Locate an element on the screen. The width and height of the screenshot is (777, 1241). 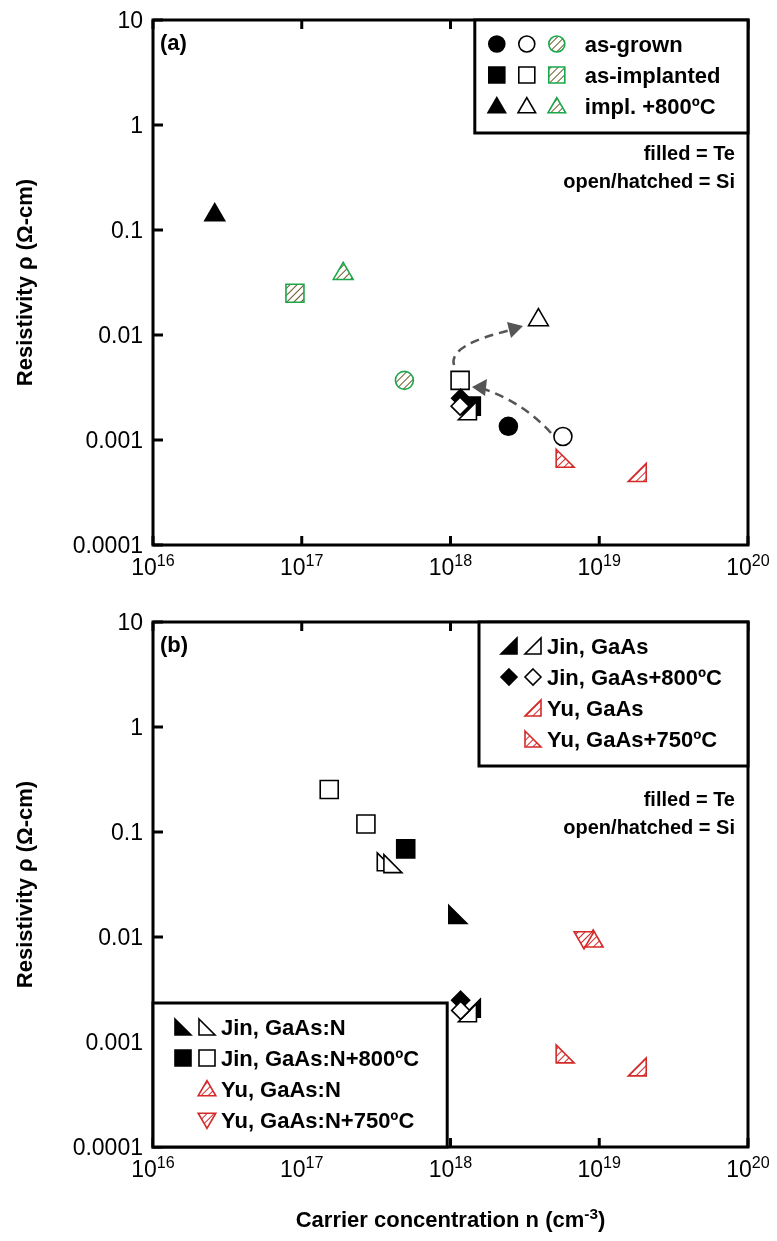
x-axis-title: Carrier concentration n (cm$^{-3}$) is located at coordinates (450, 1218).